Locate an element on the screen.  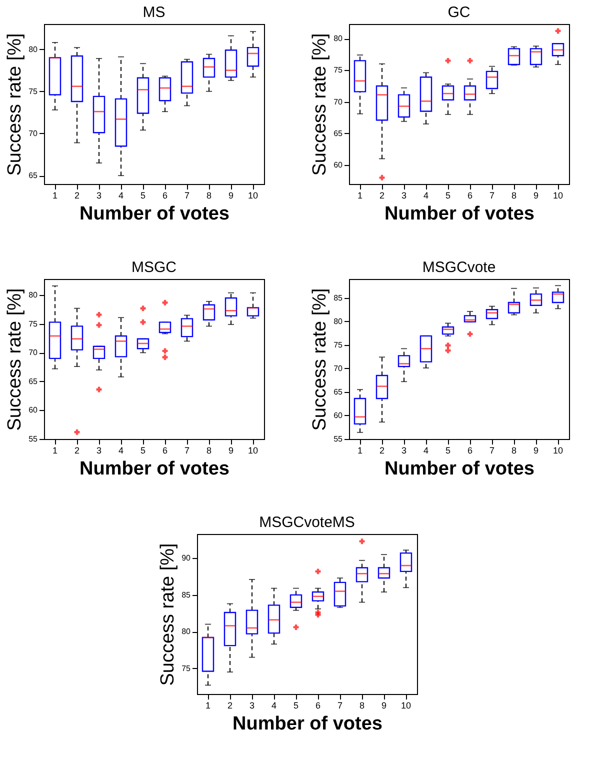
chart-title: MSGCvote is located at coordinates (459, 267).